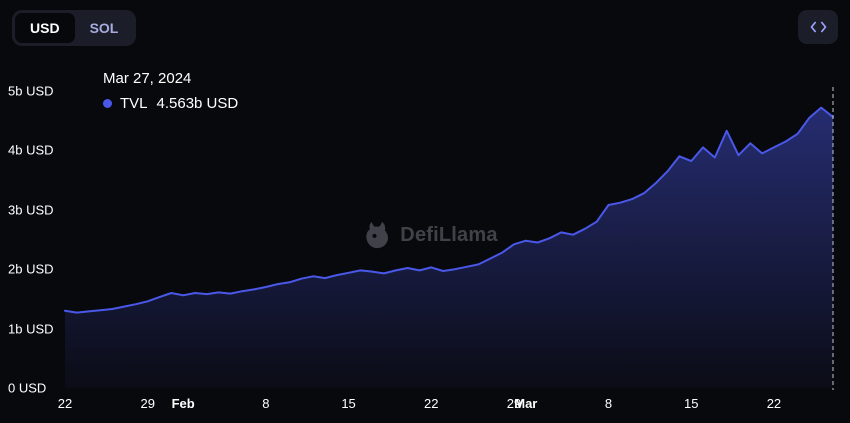 The image size is (850, 423). I want to click on tooltip-date: Mar 27, 2024, so click(147, 78).